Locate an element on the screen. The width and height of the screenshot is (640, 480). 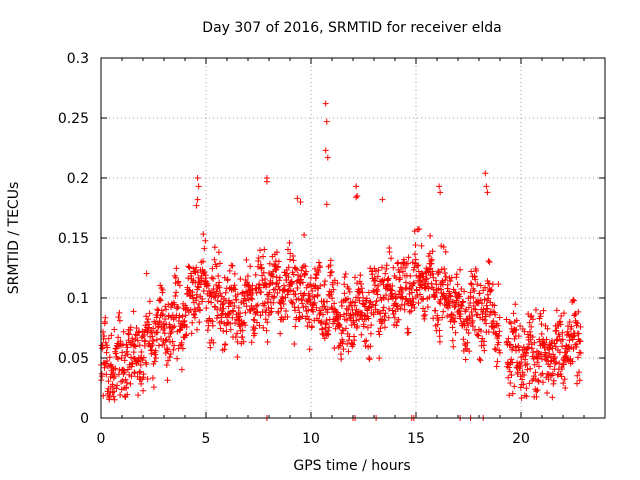
y-tick-label: 0.2 is located at coordinates (78, 179).